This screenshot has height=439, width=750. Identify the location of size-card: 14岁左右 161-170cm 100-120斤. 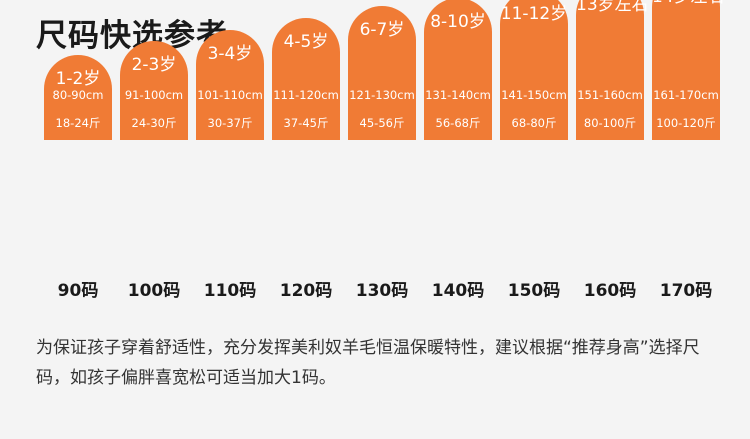
(688, 70).